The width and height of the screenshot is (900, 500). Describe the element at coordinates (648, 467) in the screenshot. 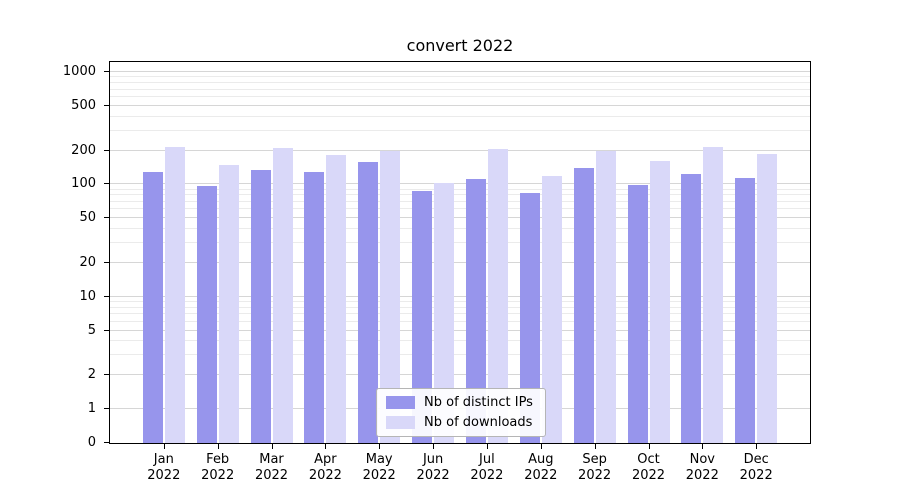

I see `x-tick-label: Oct 2022` at that location.